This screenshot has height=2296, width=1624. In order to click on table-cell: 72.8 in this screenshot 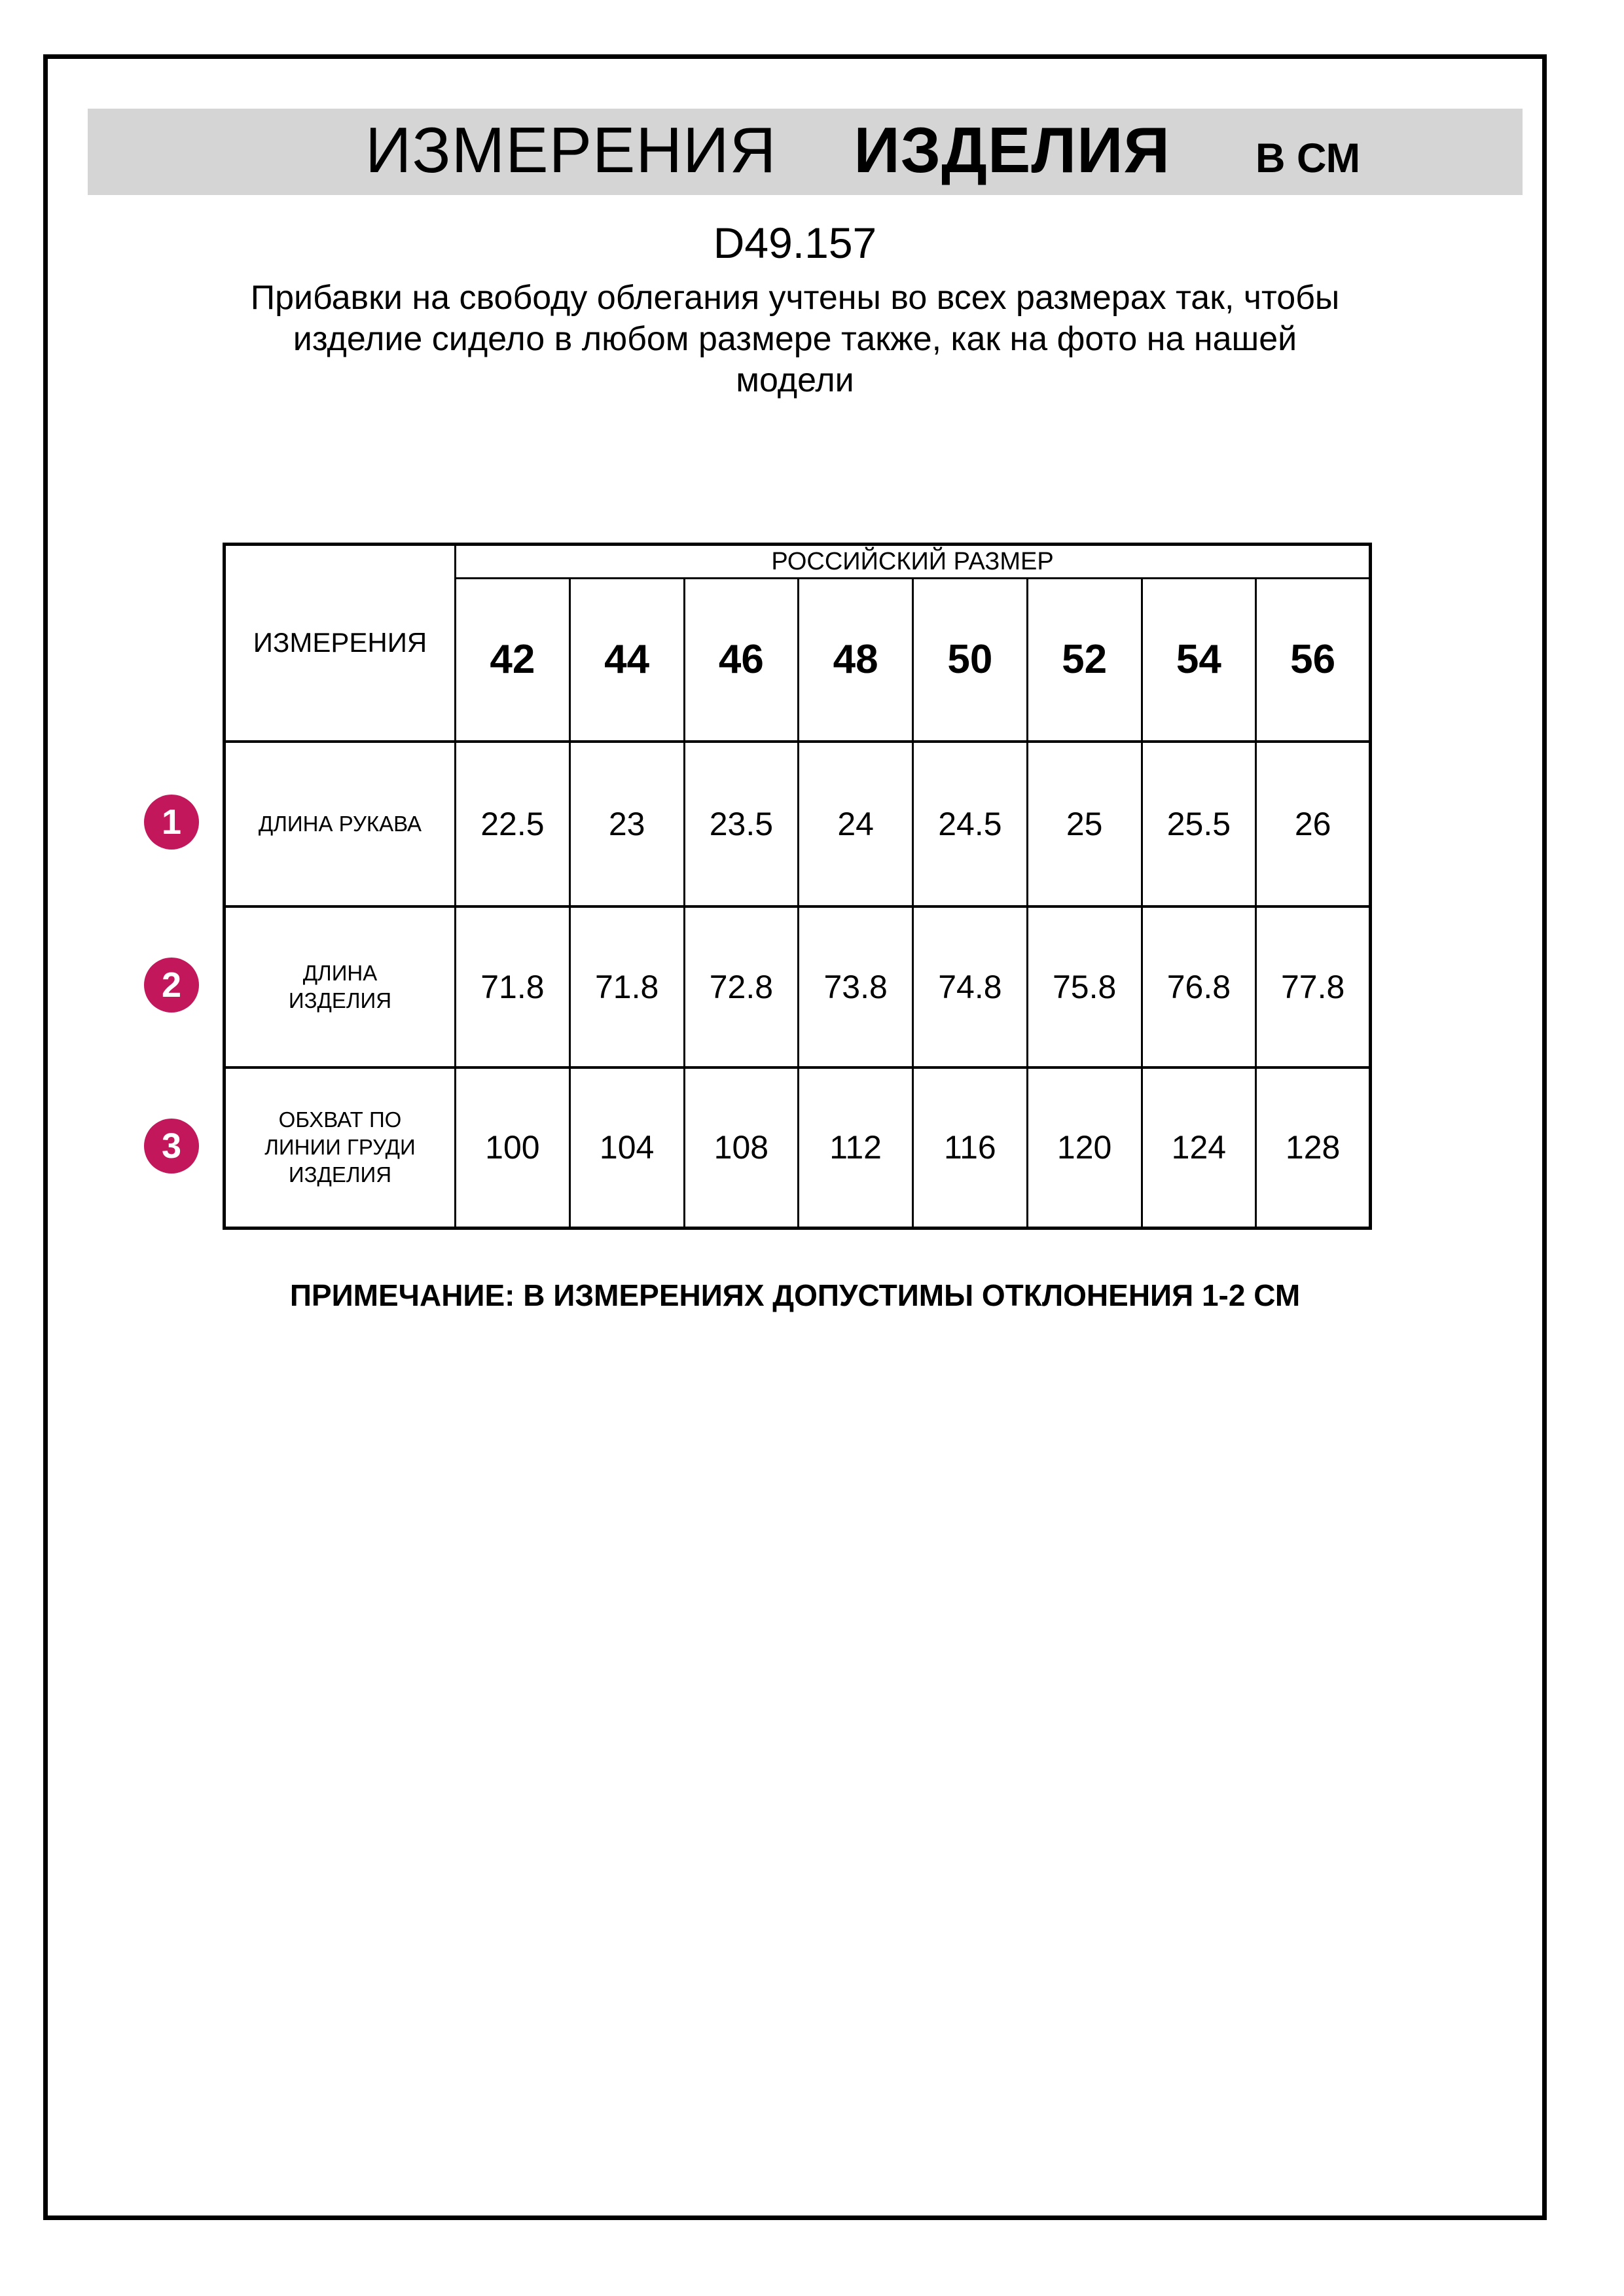, I will do `click(742, 986)`.